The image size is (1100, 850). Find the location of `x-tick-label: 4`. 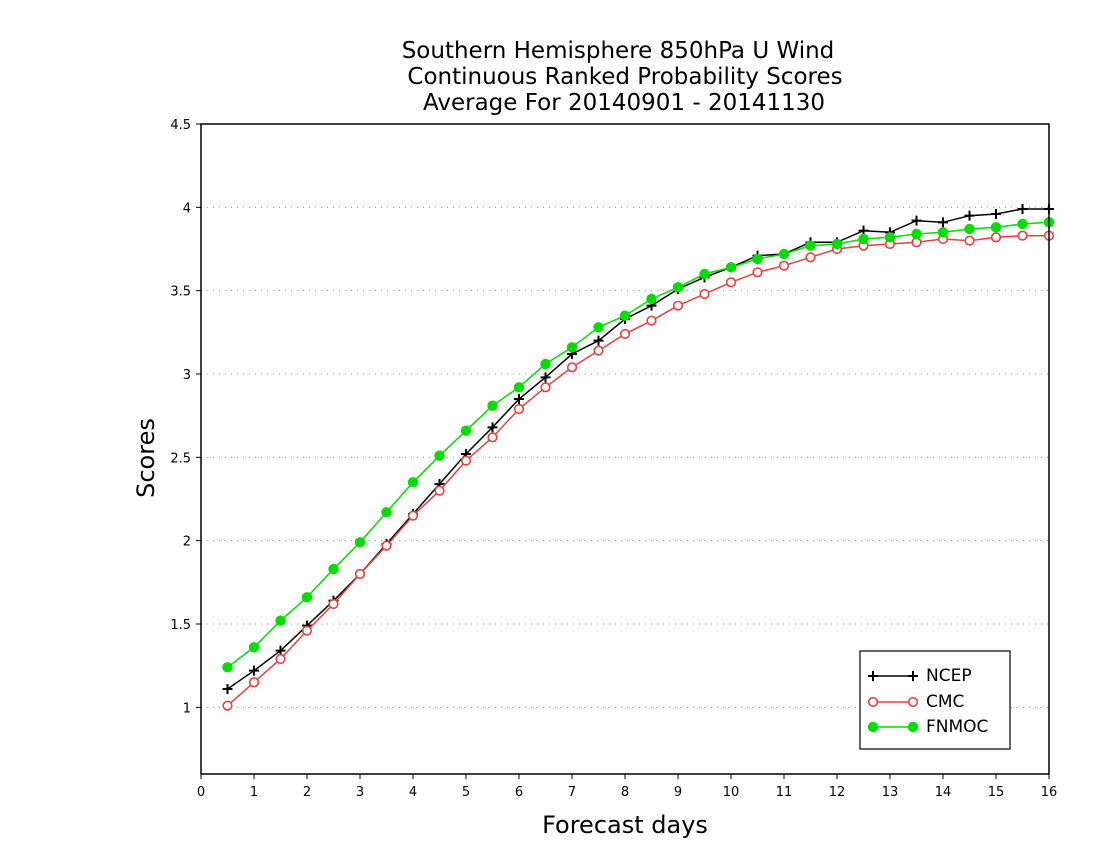

x-tick-label: 4 is located at coordinates (413, 792).